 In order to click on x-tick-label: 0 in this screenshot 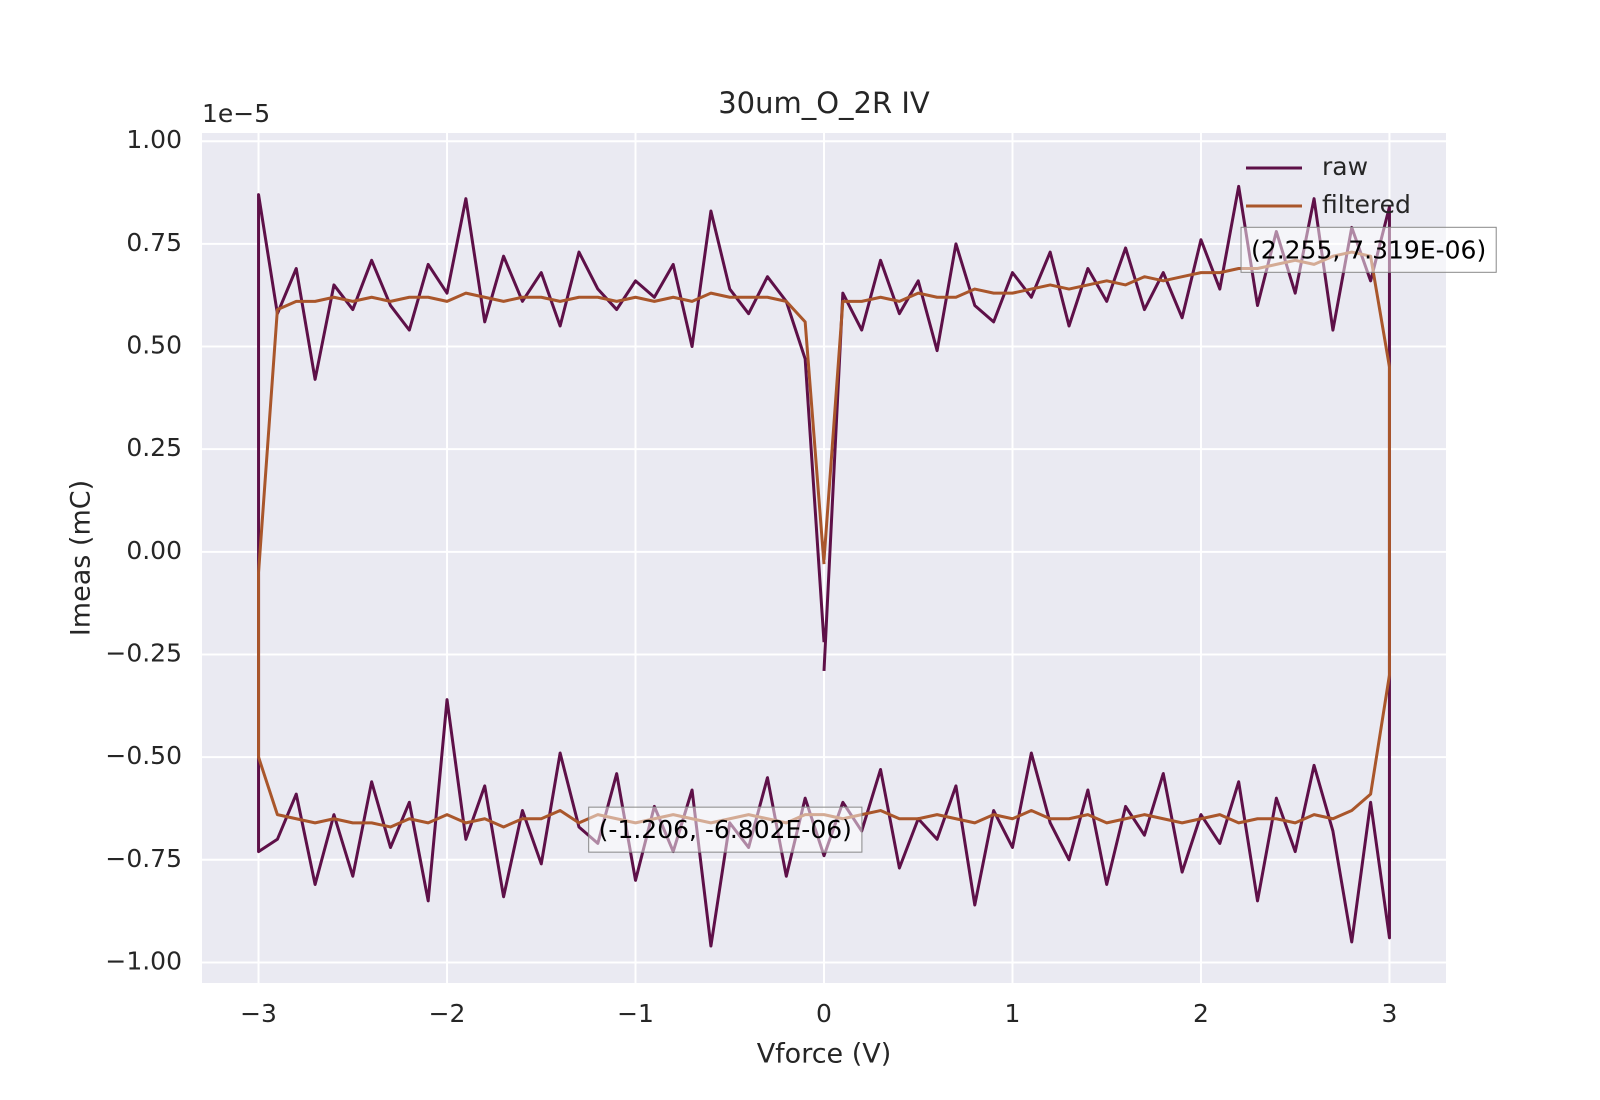, I will do `click(824, 1013)`.